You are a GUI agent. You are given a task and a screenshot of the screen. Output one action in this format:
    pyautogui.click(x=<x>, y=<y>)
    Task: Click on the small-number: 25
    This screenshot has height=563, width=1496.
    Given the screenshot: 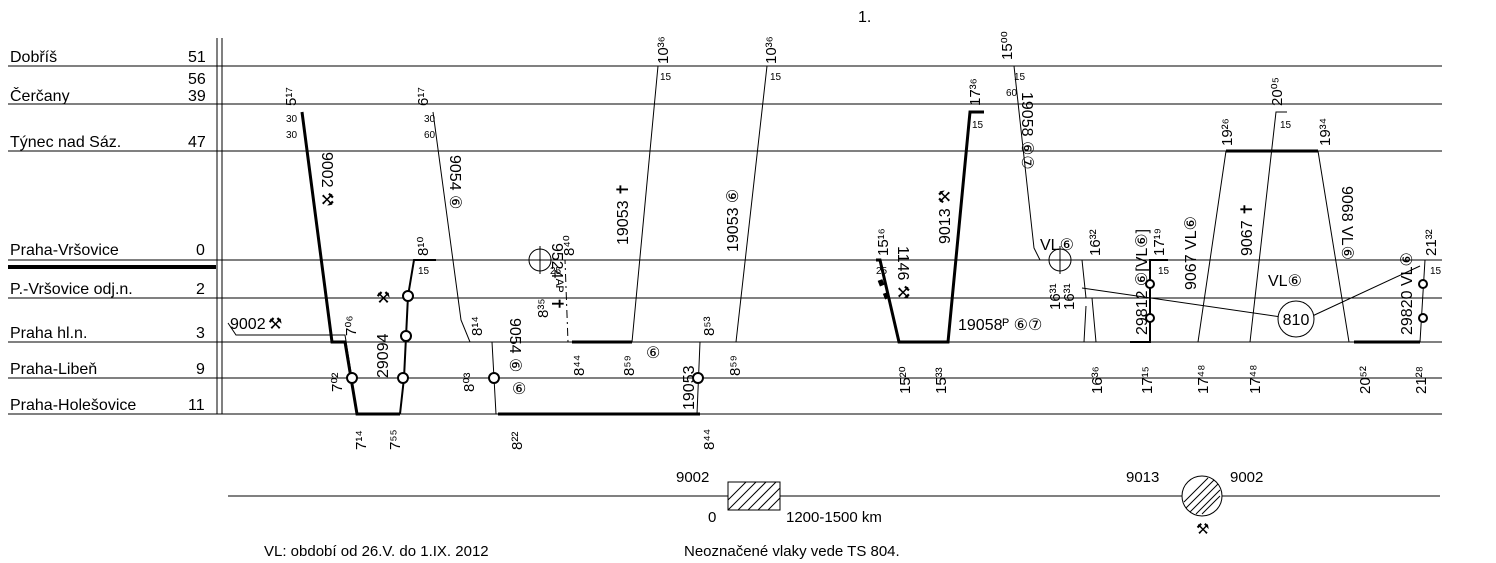 What is the action you would take?
    pyautogui.click(x=882, y=271)
    